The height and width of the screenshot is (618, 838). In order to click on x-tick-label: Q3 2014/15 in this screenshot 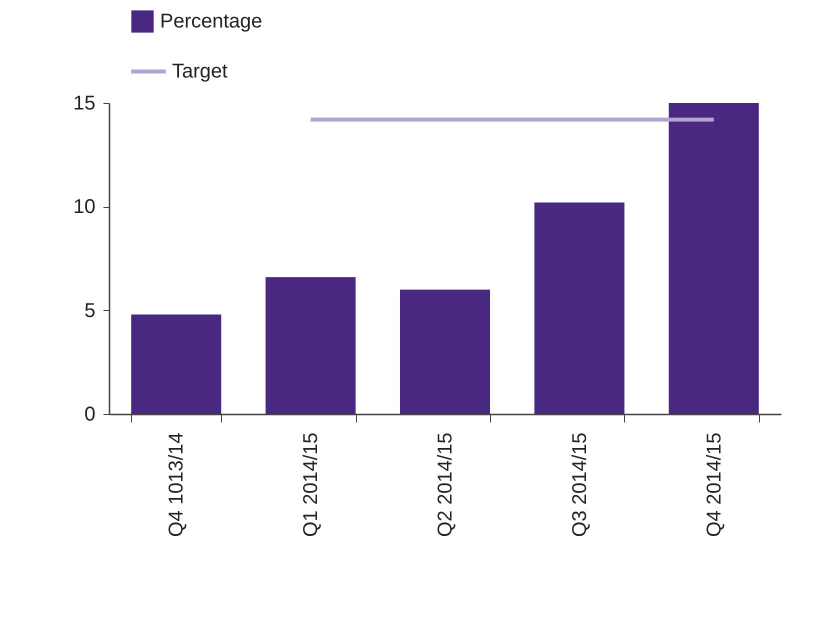, I will do `click(579, 485)`.